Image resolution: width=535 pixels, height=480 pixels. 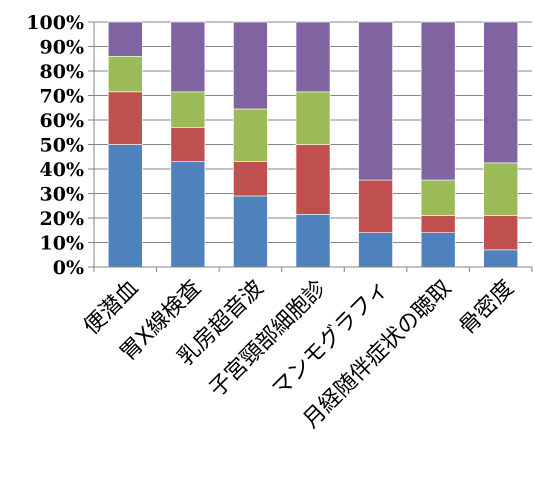 I want to click on y-tick-label: 80%, so click(x=62, y=72).